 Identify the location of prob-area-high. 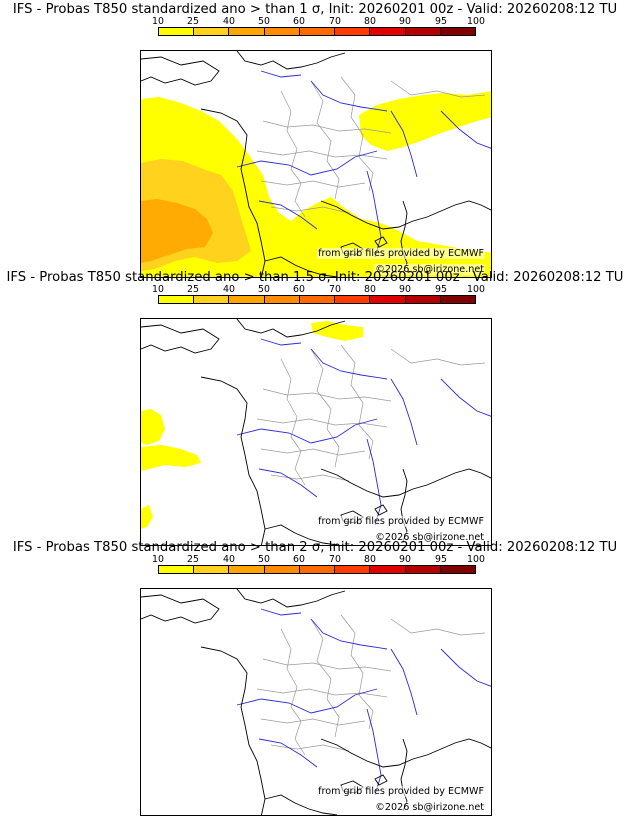
(177, 231).